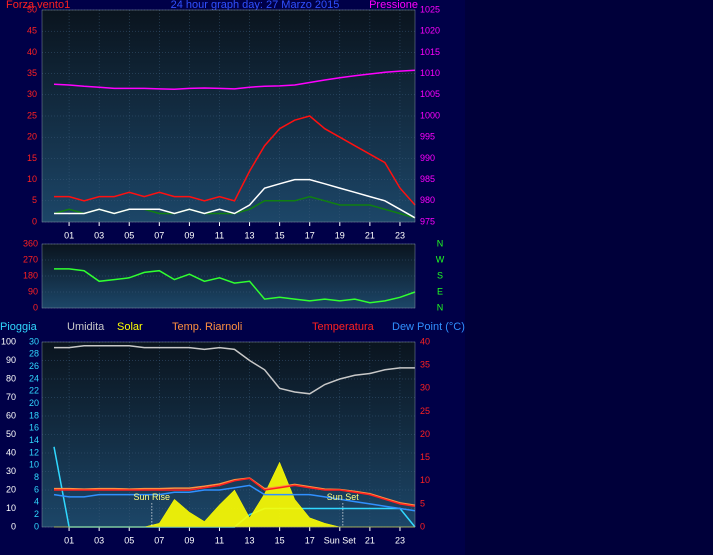 Image resolution: width=713 pixels, height=555 pixels. What do you see at coordinates (250, 540) in the screenshot?
I see `x-tick-label: 13` at bounding box center [250, 540].